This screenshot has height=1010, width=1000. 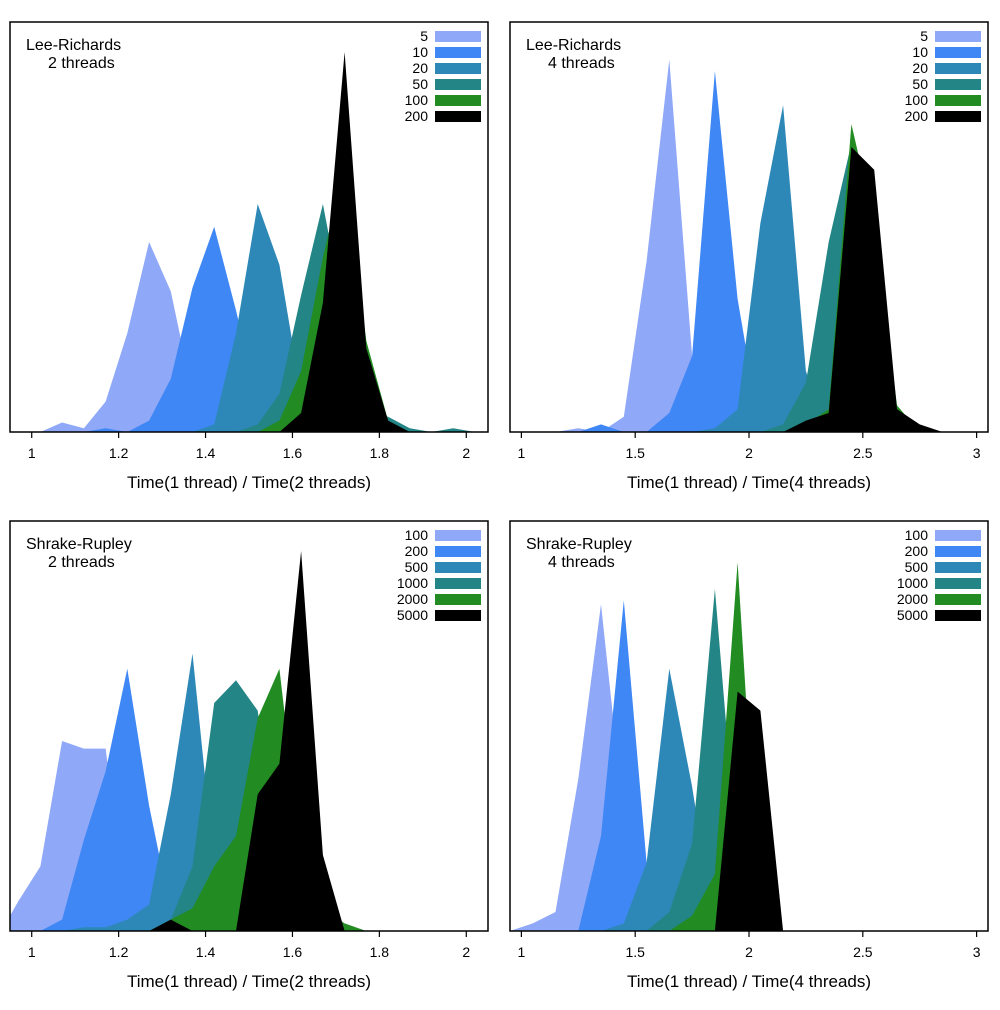 What do you see at coordinates (81, 63) in the screenshot?
I see `panel-title-line2: 2 threads` at bounding box center [81, 63].